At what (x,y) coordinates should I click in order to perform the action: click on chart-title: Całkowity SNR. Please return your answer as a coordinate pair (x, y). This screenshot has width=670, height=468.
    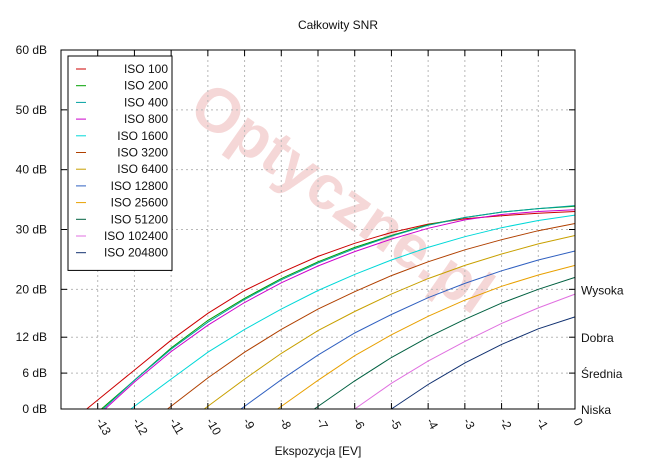
    Looking at the image, I should click on (338, 25).